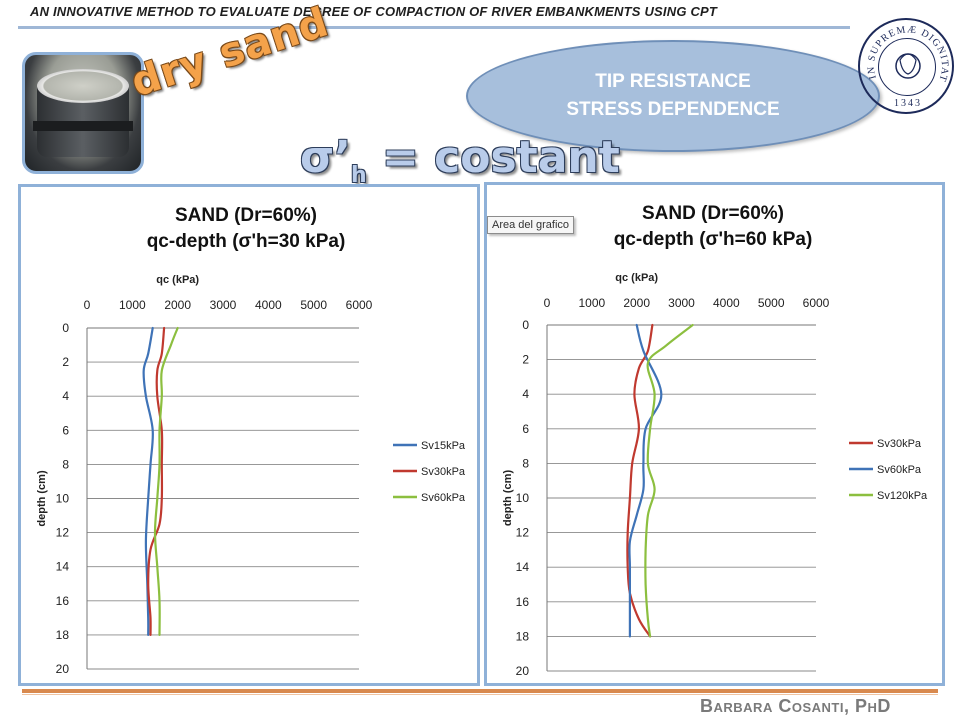  I want to click on legend-label-sv120kpa: Sv120kPa, so click(902, 496).